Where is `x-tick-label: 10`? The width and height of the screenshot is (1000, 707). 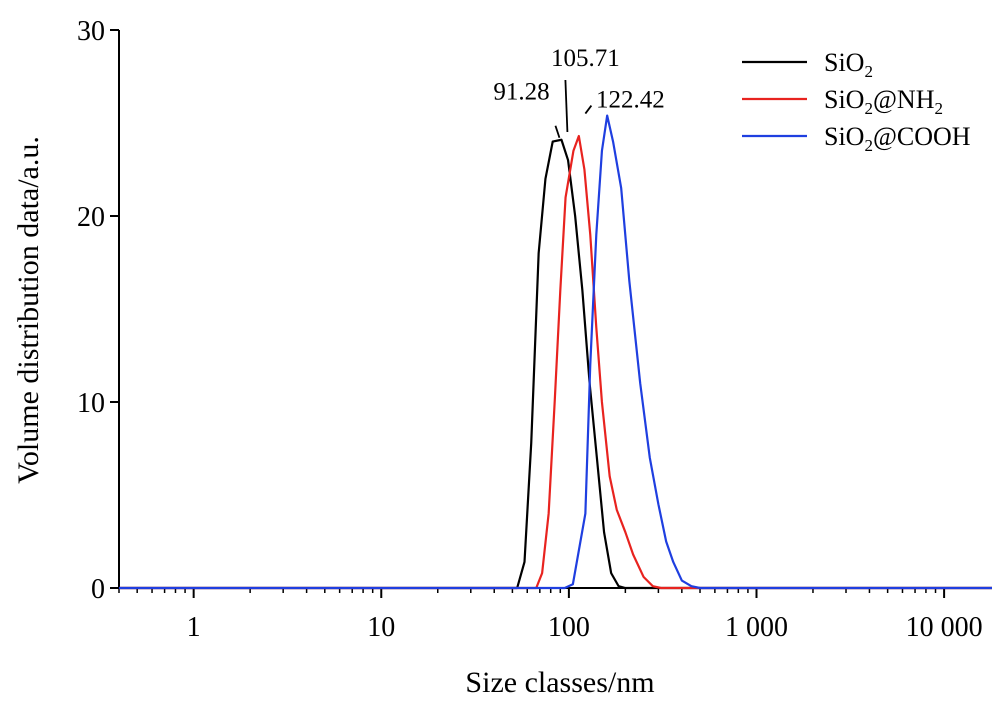
x-tick-label: 10 is located at coordinates (381, 627).